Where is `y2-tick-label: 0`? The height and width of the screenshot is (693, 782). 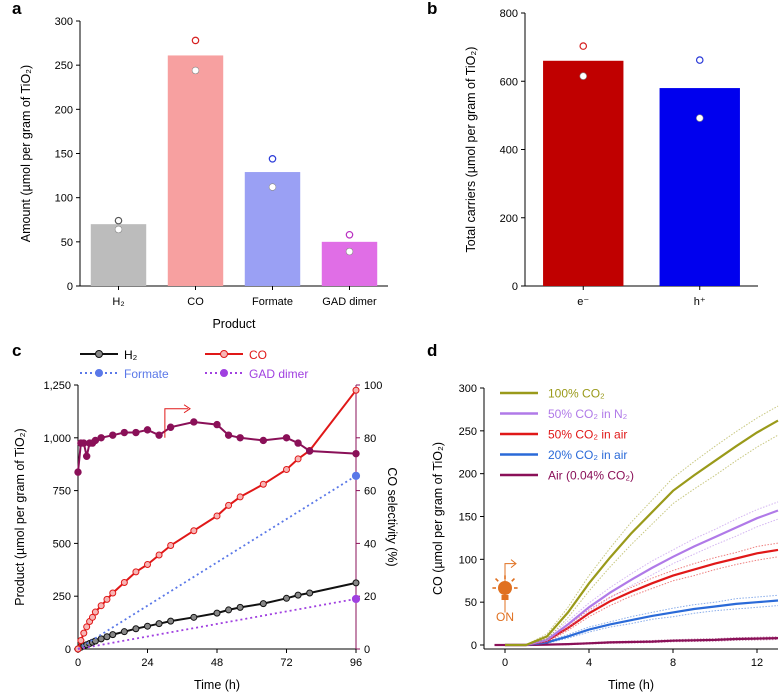 y2-tick-label: 0 is located at coordinates (367, 650).